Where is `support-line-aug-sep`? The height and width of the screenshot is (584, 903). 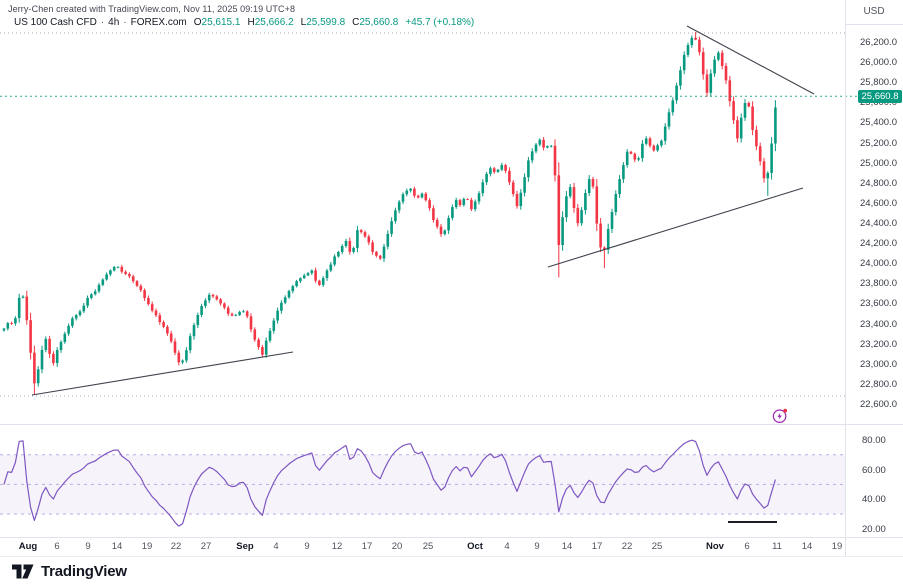
support-line-aug-sep is located at coordinates (162, 373).